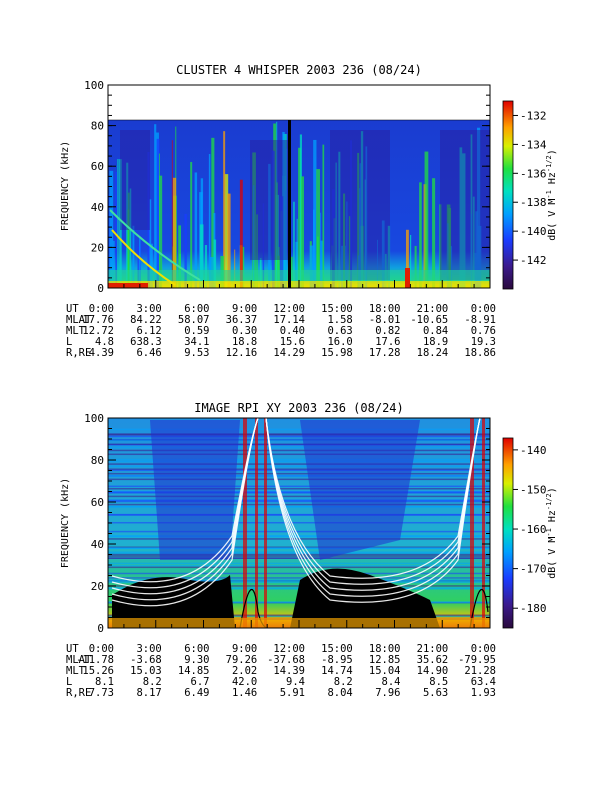  I want to click on ephemeris-value: 12.72, so click(98, 331).